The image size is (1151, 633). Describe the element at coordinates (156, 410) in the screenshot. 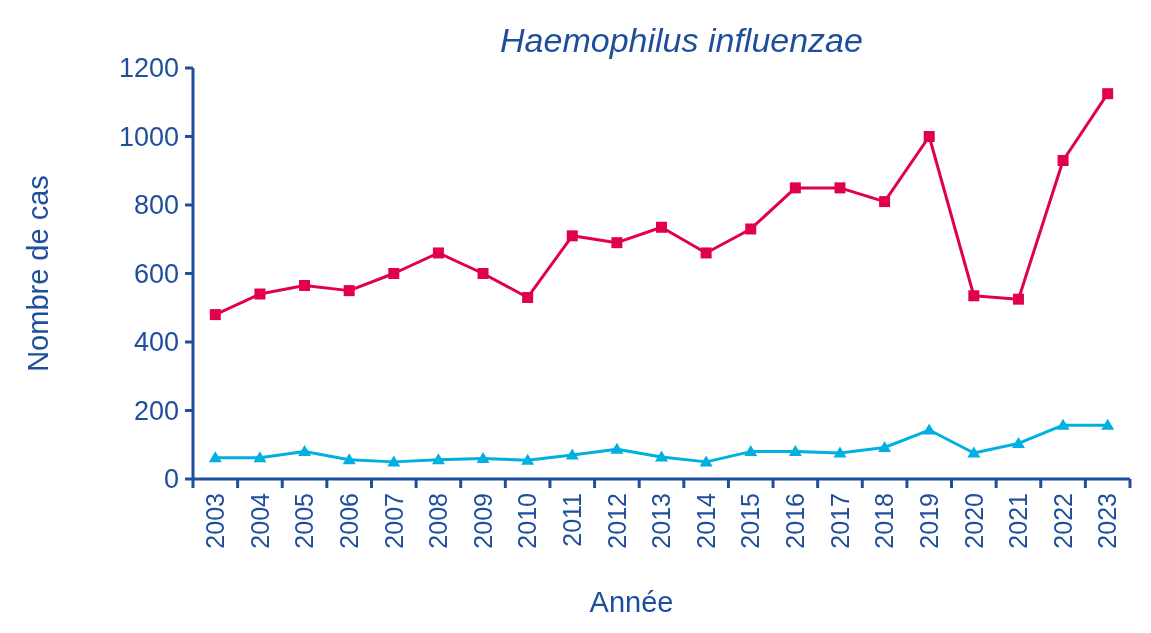

I see `y-tick-label: 200` at that location.